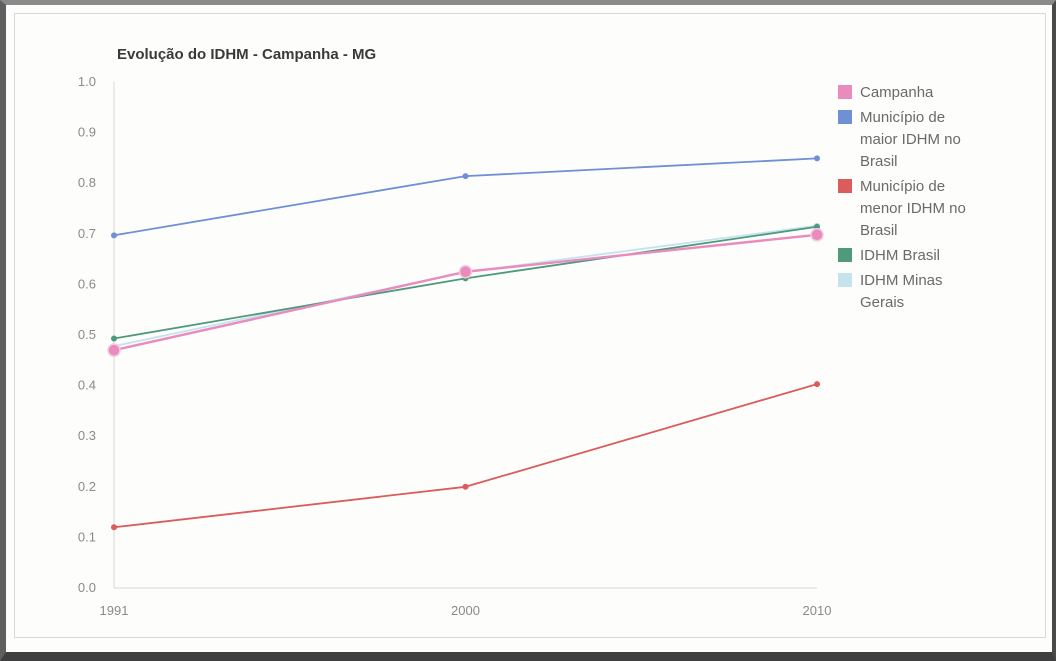 The height and width of the screenshot is (661, 1056). Describe the element at coordinates (897, 92) in the screenshot. I see `legend-label: Campanha` at that location.